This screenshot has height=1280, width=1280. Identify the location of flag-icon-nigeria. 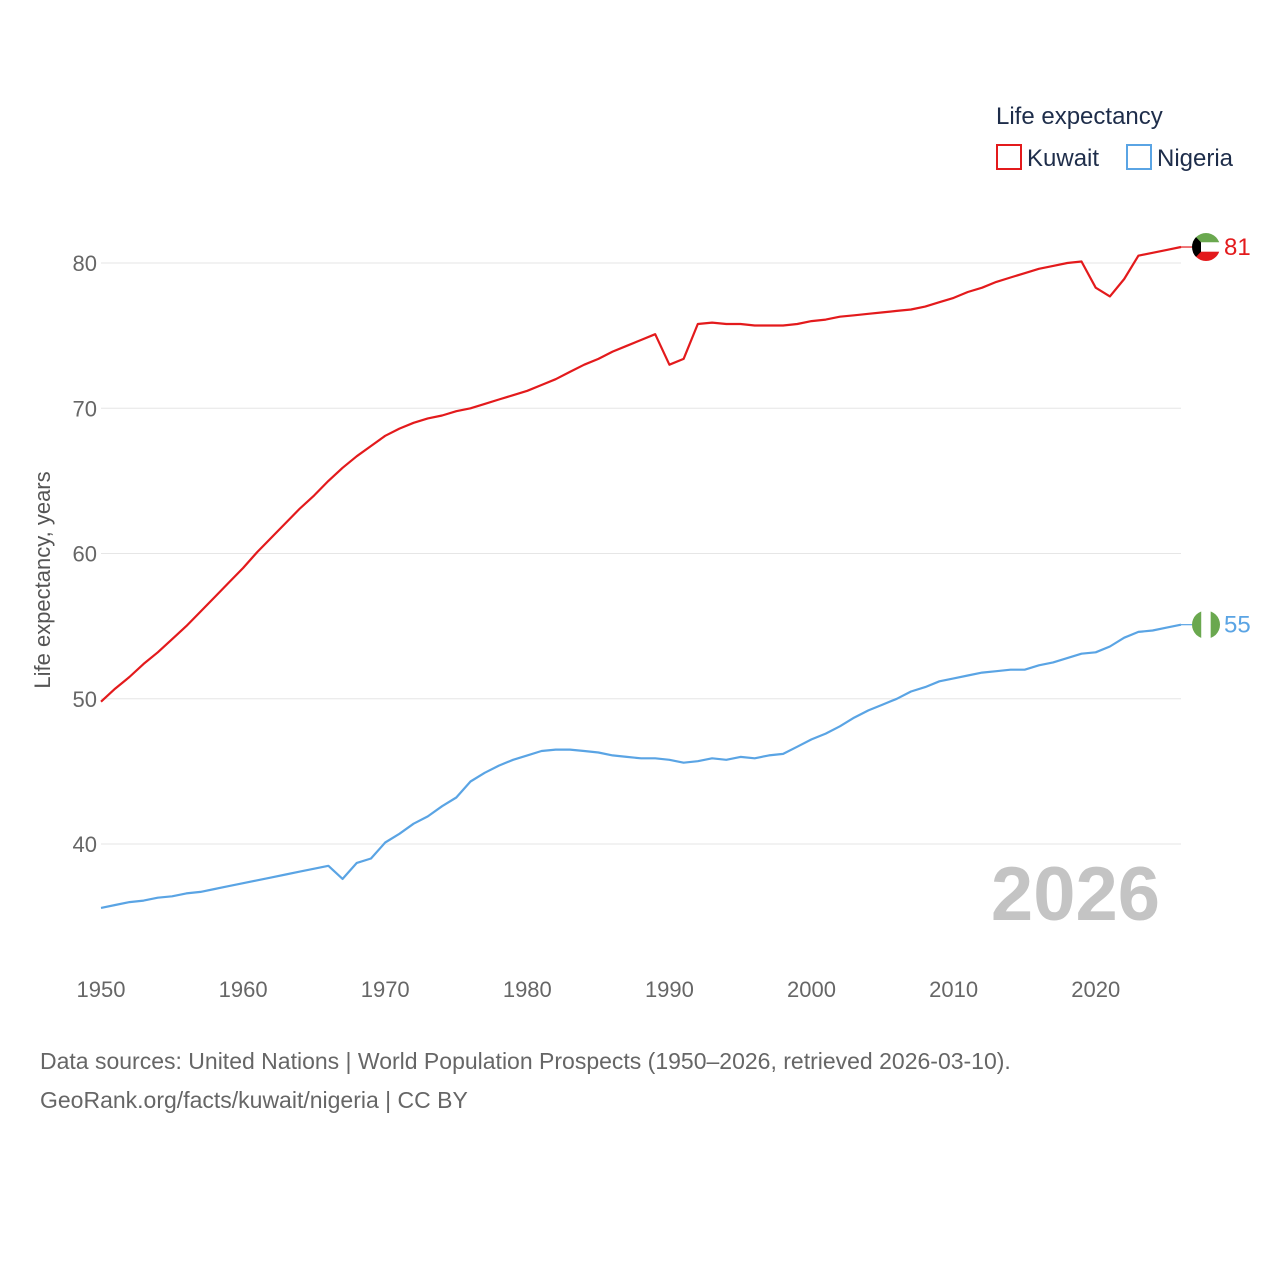
(1206, 624).